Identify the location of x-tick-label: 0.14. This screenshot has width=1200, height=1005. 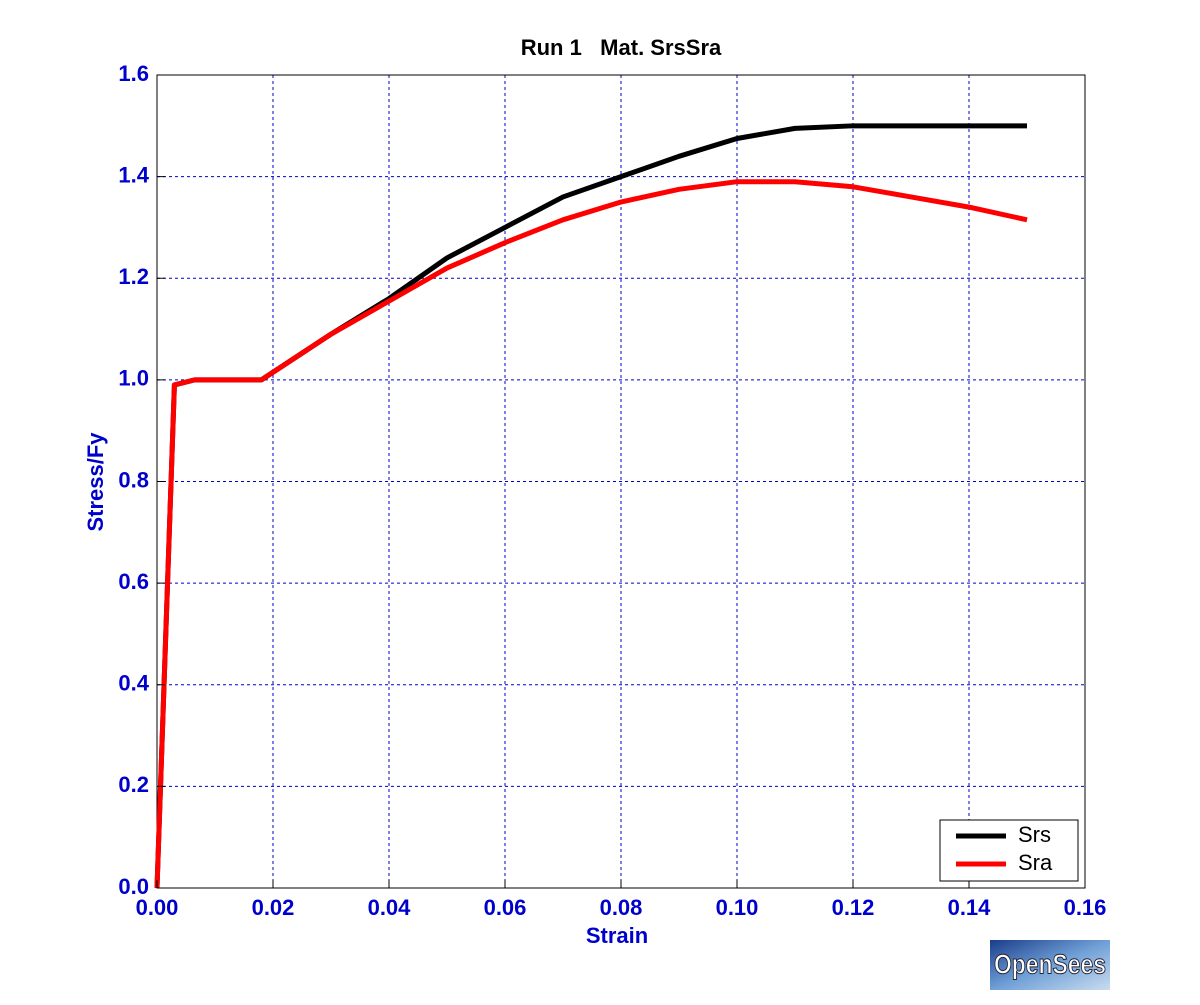
(970, 907).